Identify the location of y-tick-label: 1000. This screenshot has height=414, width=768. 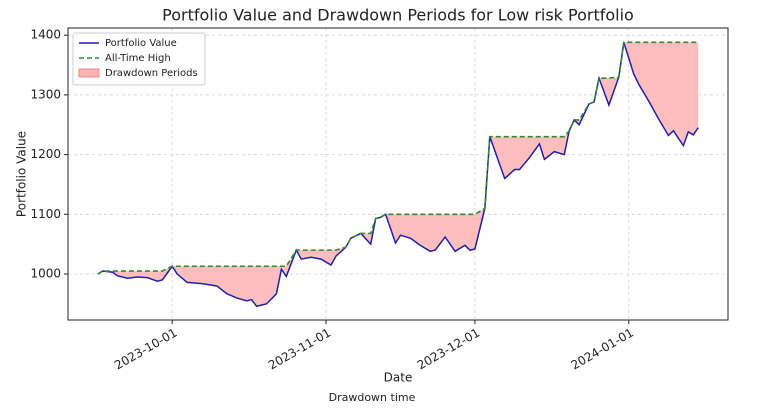
(45, 274).